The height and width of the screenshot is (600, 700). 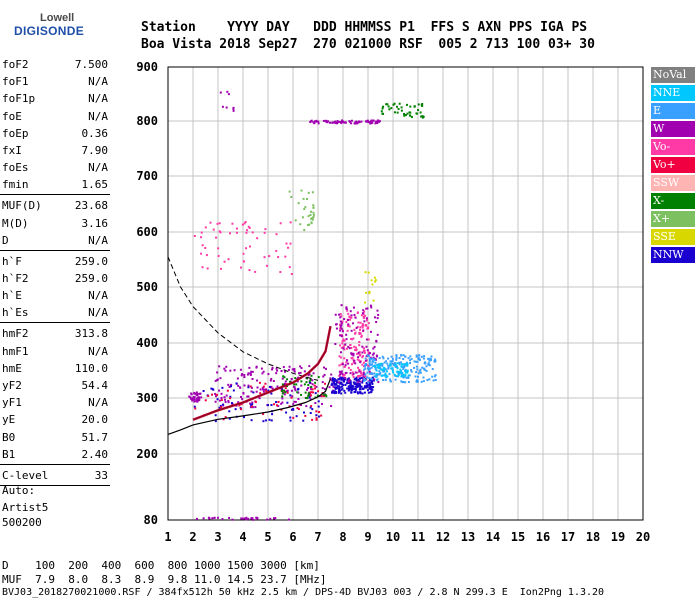 I want to click on param-row: h`F 259.0, so click(x=55, y=263).